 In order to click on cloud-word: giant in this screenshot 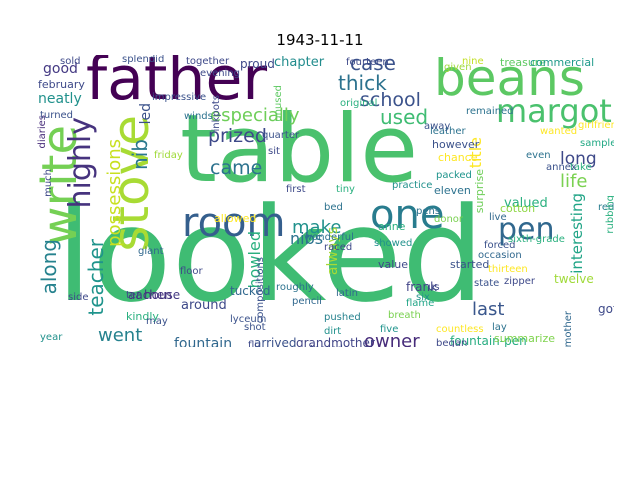, I will do `click(151, 251)`.